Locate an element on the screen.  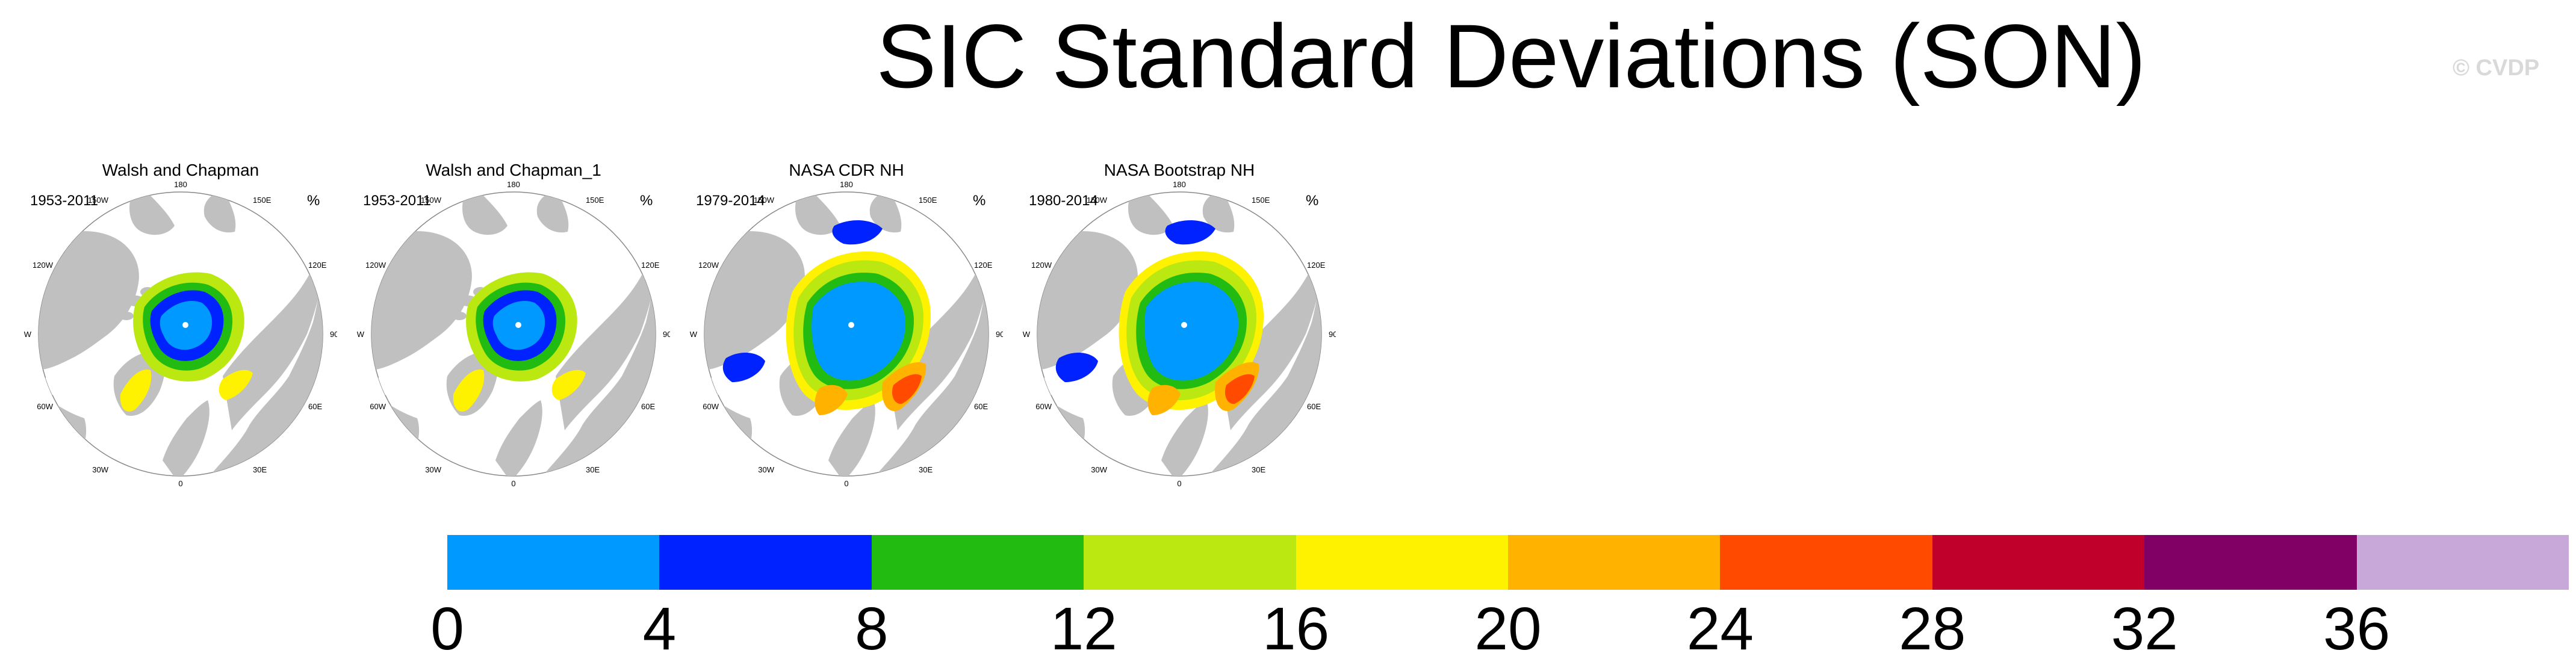
panel-title: NASA Bootstrap NH is located at coordinates (1179, 170).